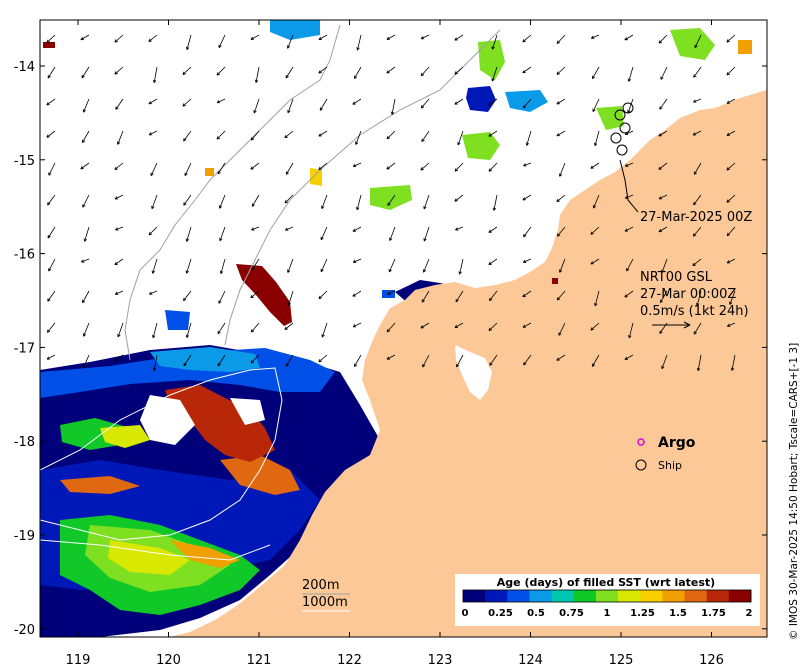 This screenshot has height=672, width=810. Describe the element at coordinates (78, 660) in the screenshot. I see `x-tick-label: 119` at that location.